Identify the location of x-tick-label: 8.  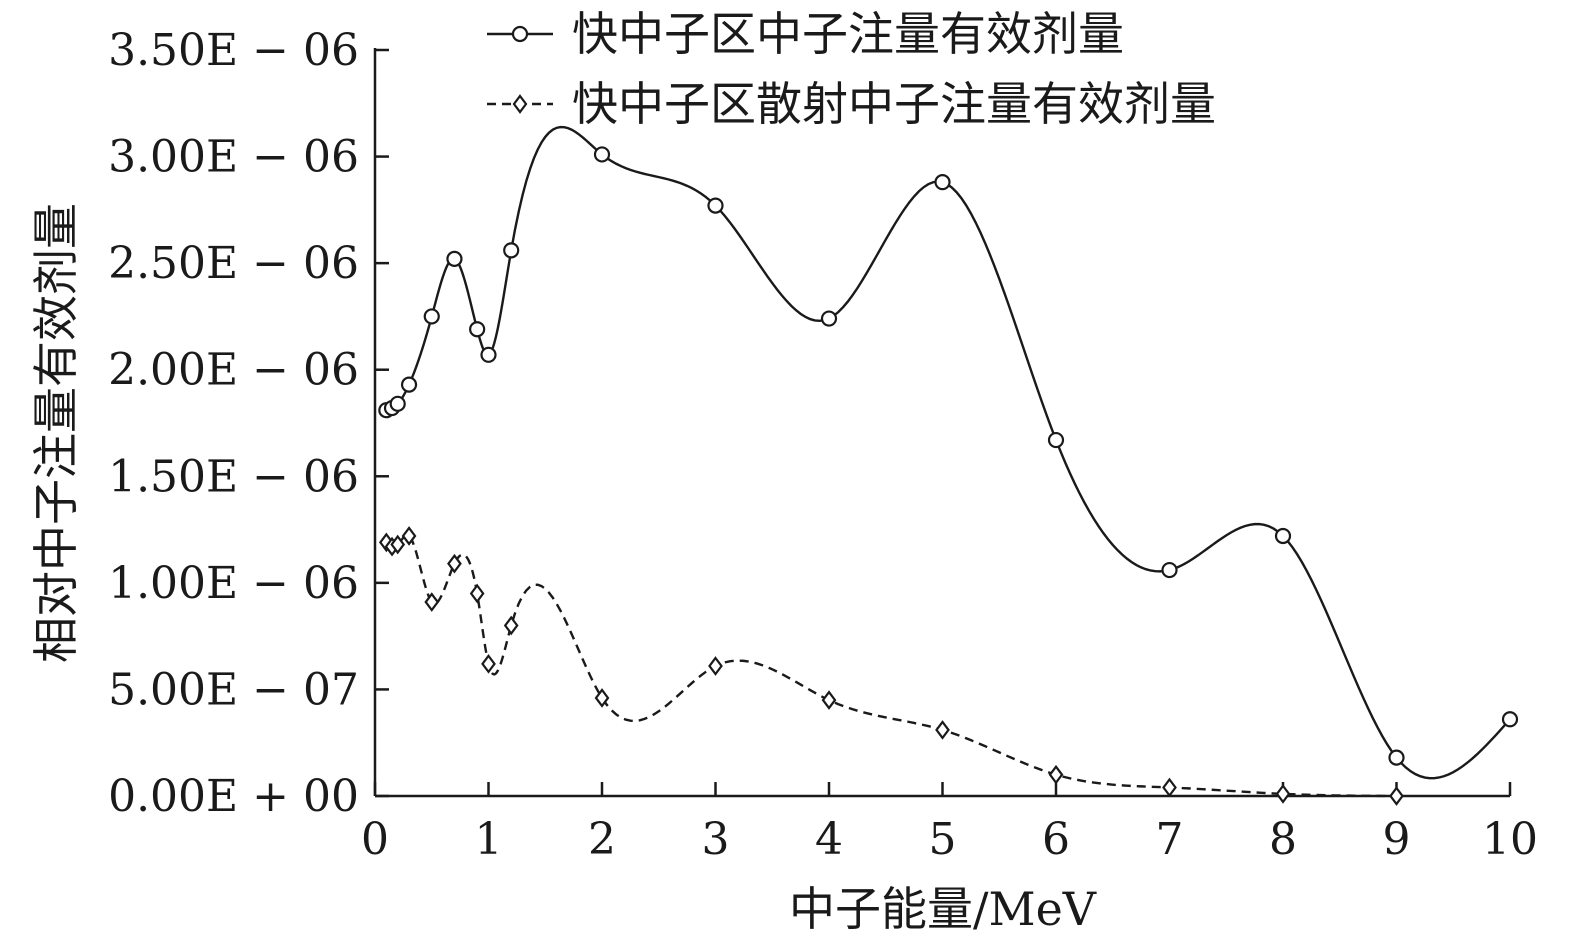
(1283, 839).